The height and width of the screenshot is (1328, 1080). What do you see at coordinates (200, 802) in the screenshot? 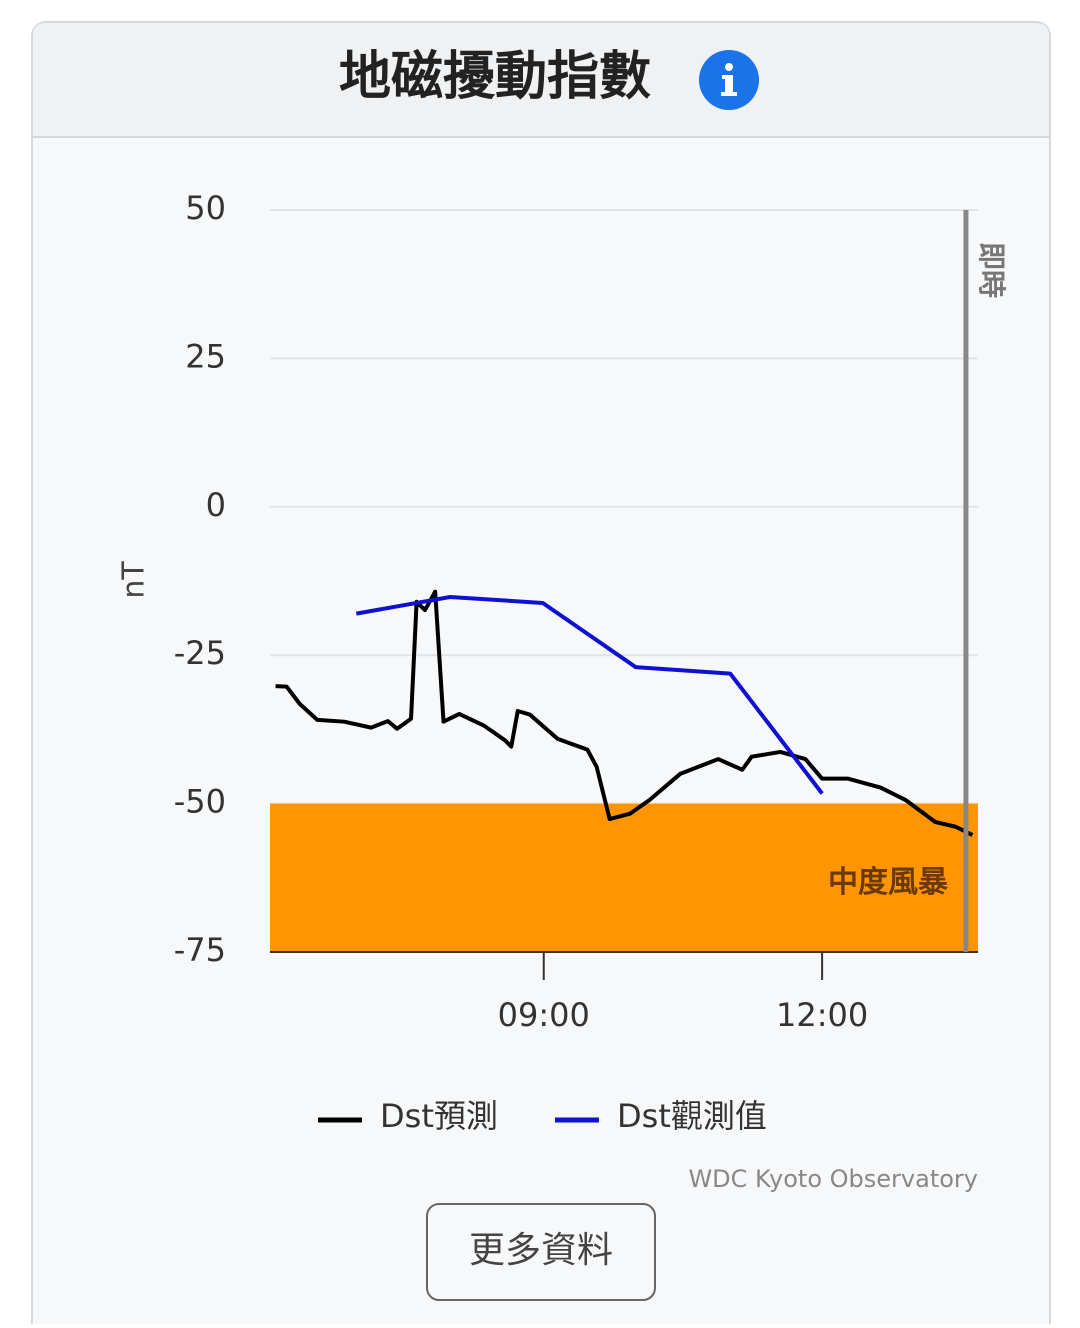
I see `y-tick-label: -50` at bounding box center [200, 802].